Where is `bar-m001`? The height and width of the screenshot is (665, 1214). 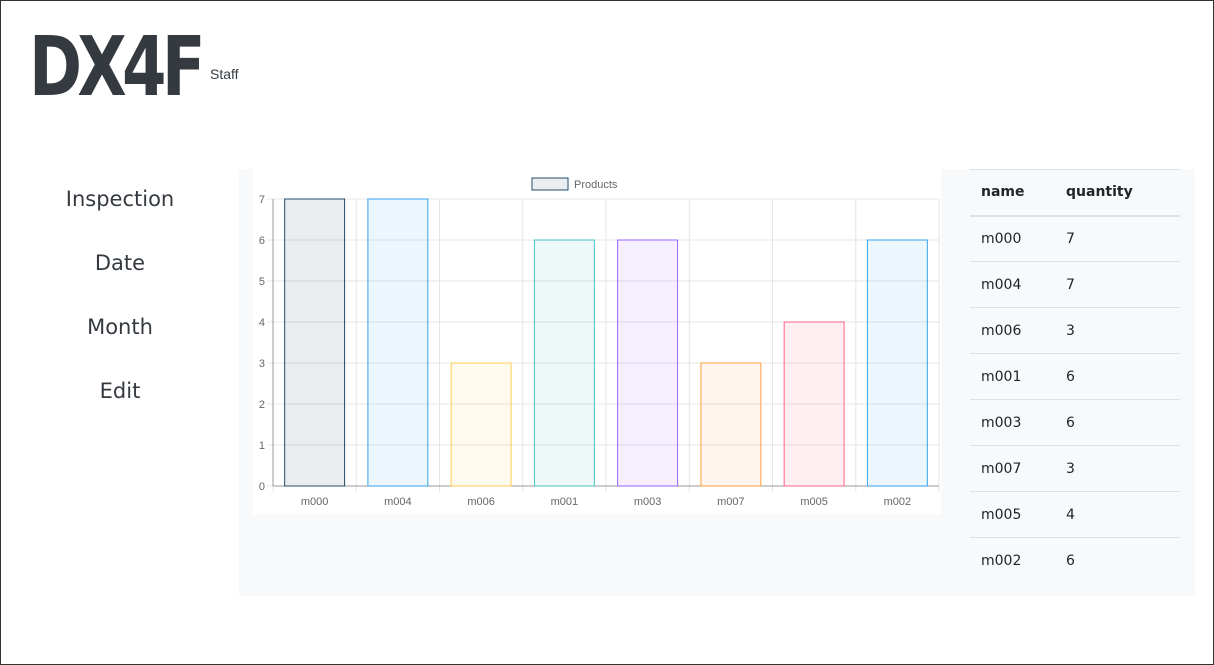
bar-m001 is located at coordinates (564, 363).